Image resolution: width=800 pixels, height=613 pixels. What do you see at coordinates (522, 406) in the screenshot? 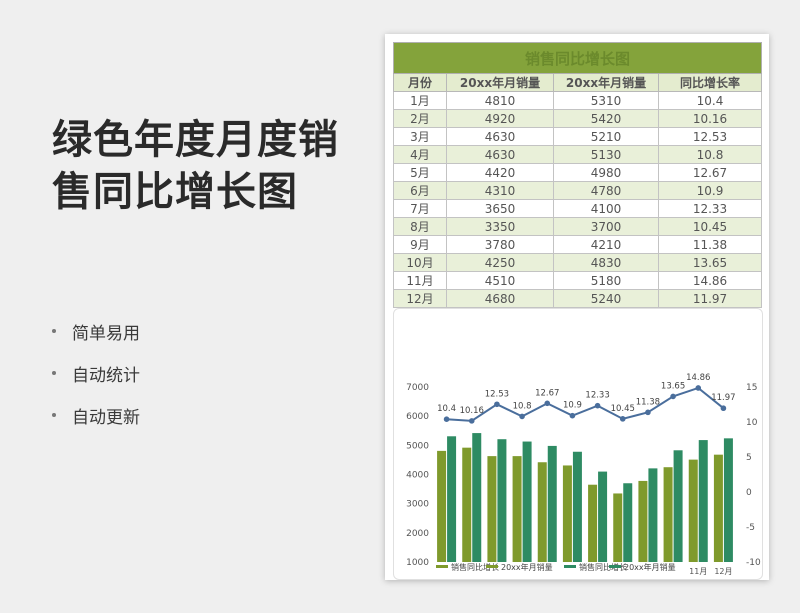
I see `growth-rate-data-label: 10.8` at bounding box center [522, 406].